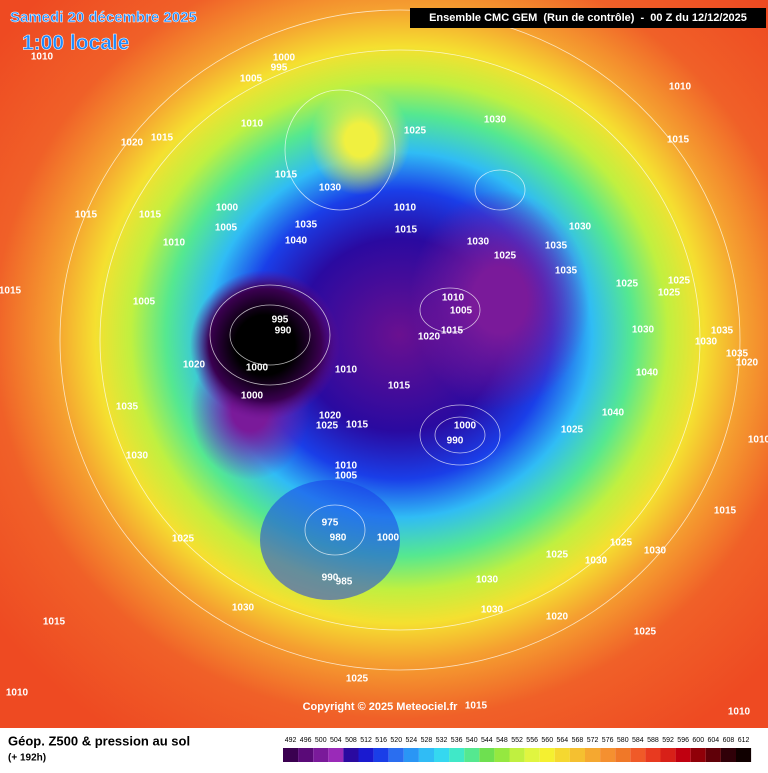 The width and height of the screenshot is (768, 773). I want to click on colorbar-label: 508, so click(351, 740).